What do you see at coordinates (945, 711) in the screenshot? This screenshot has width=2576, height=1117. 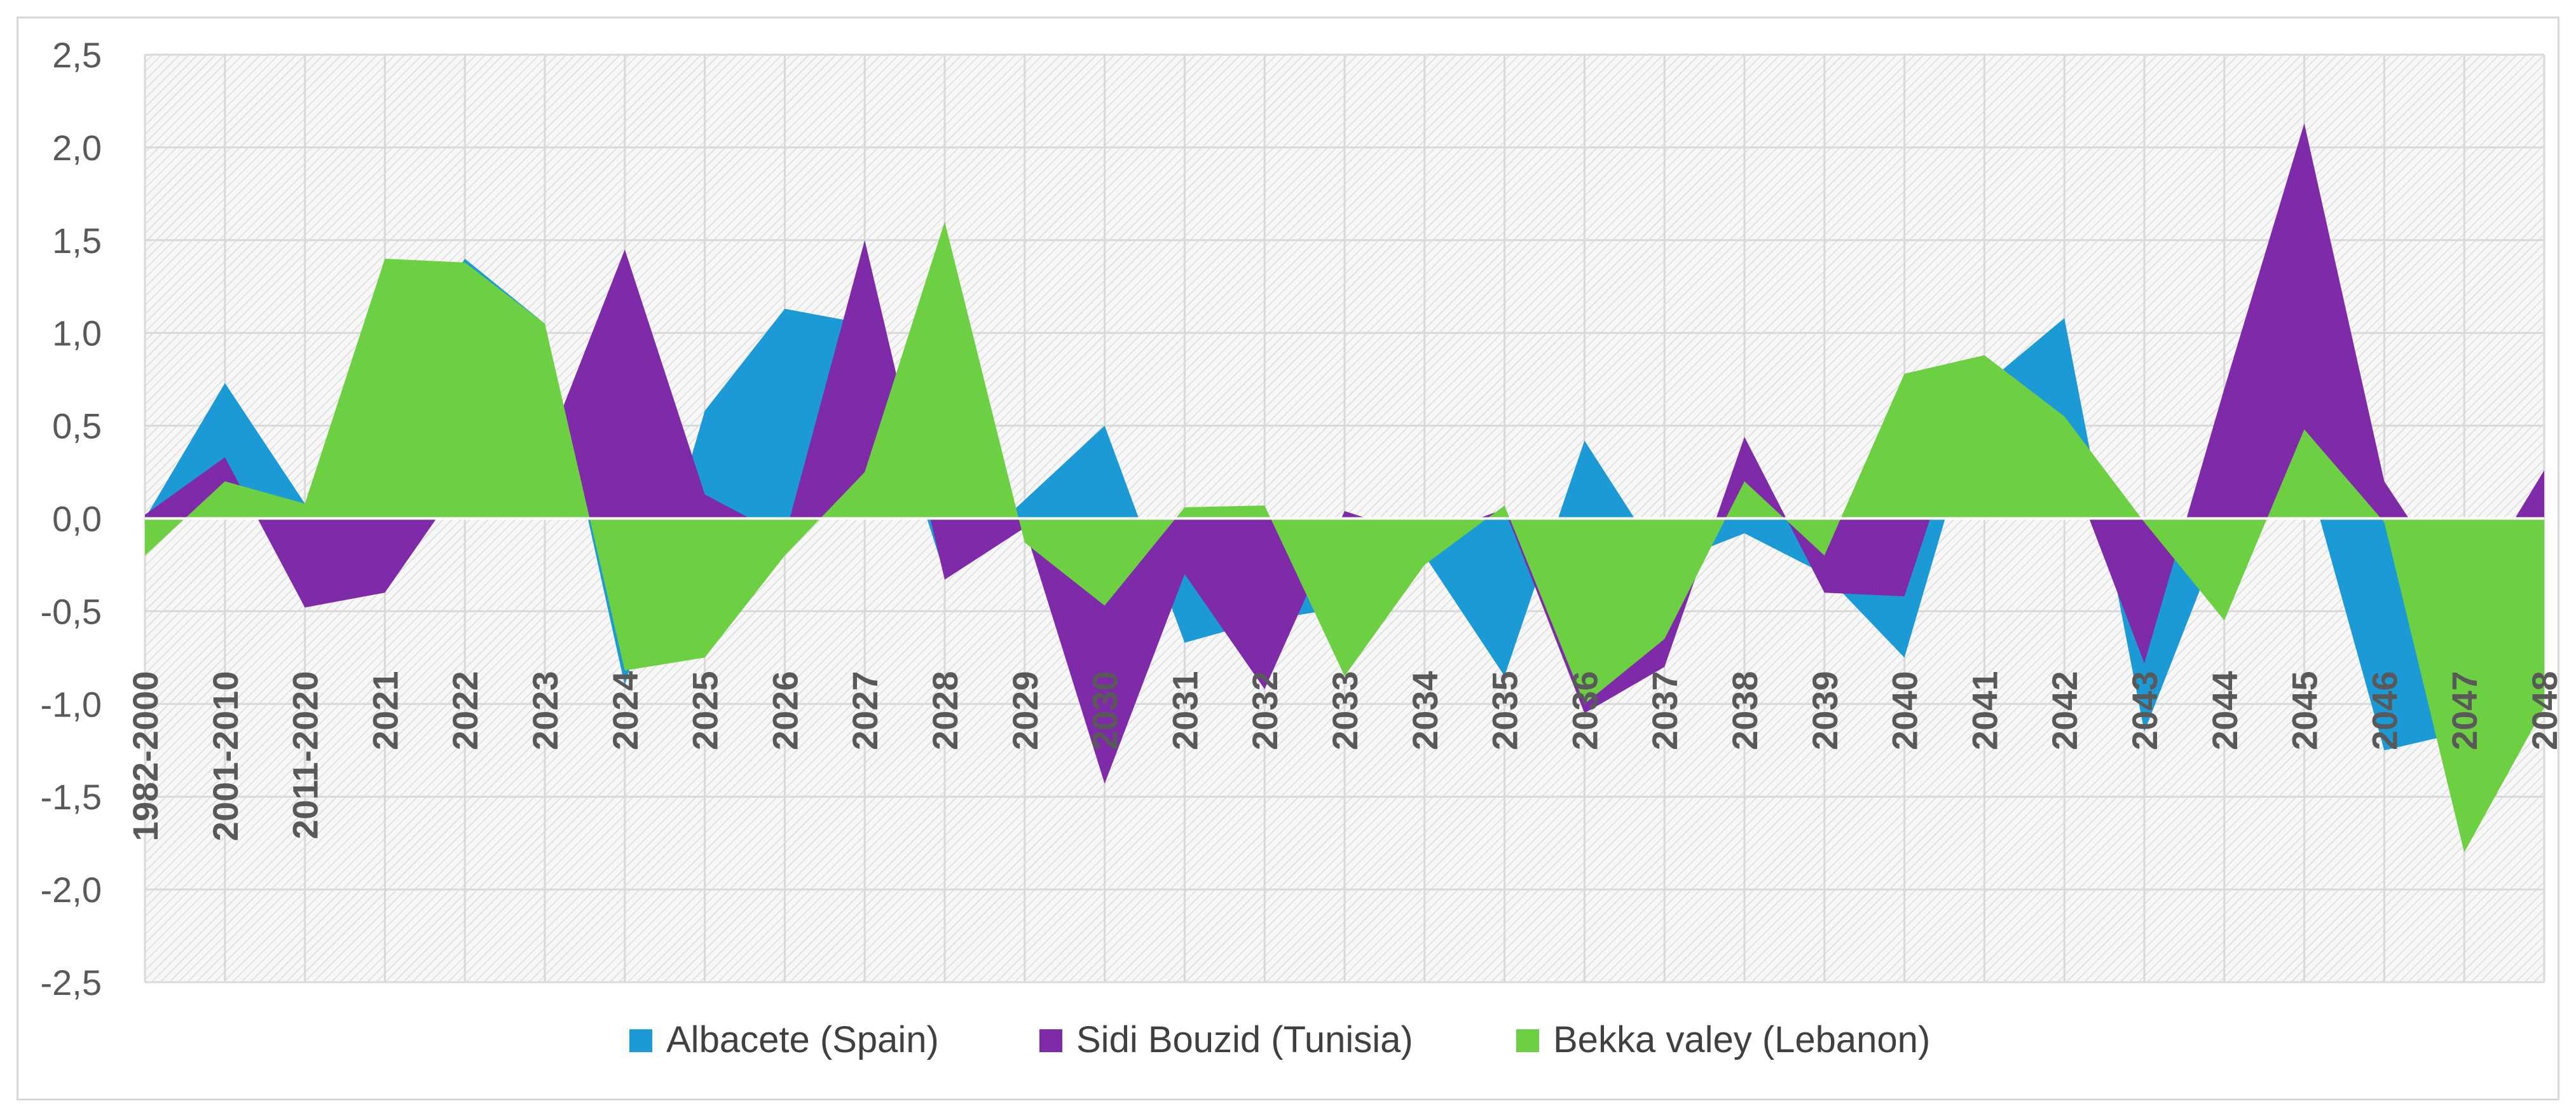 I see `x-tick-label: 2028` at bounding box center [945, 711].